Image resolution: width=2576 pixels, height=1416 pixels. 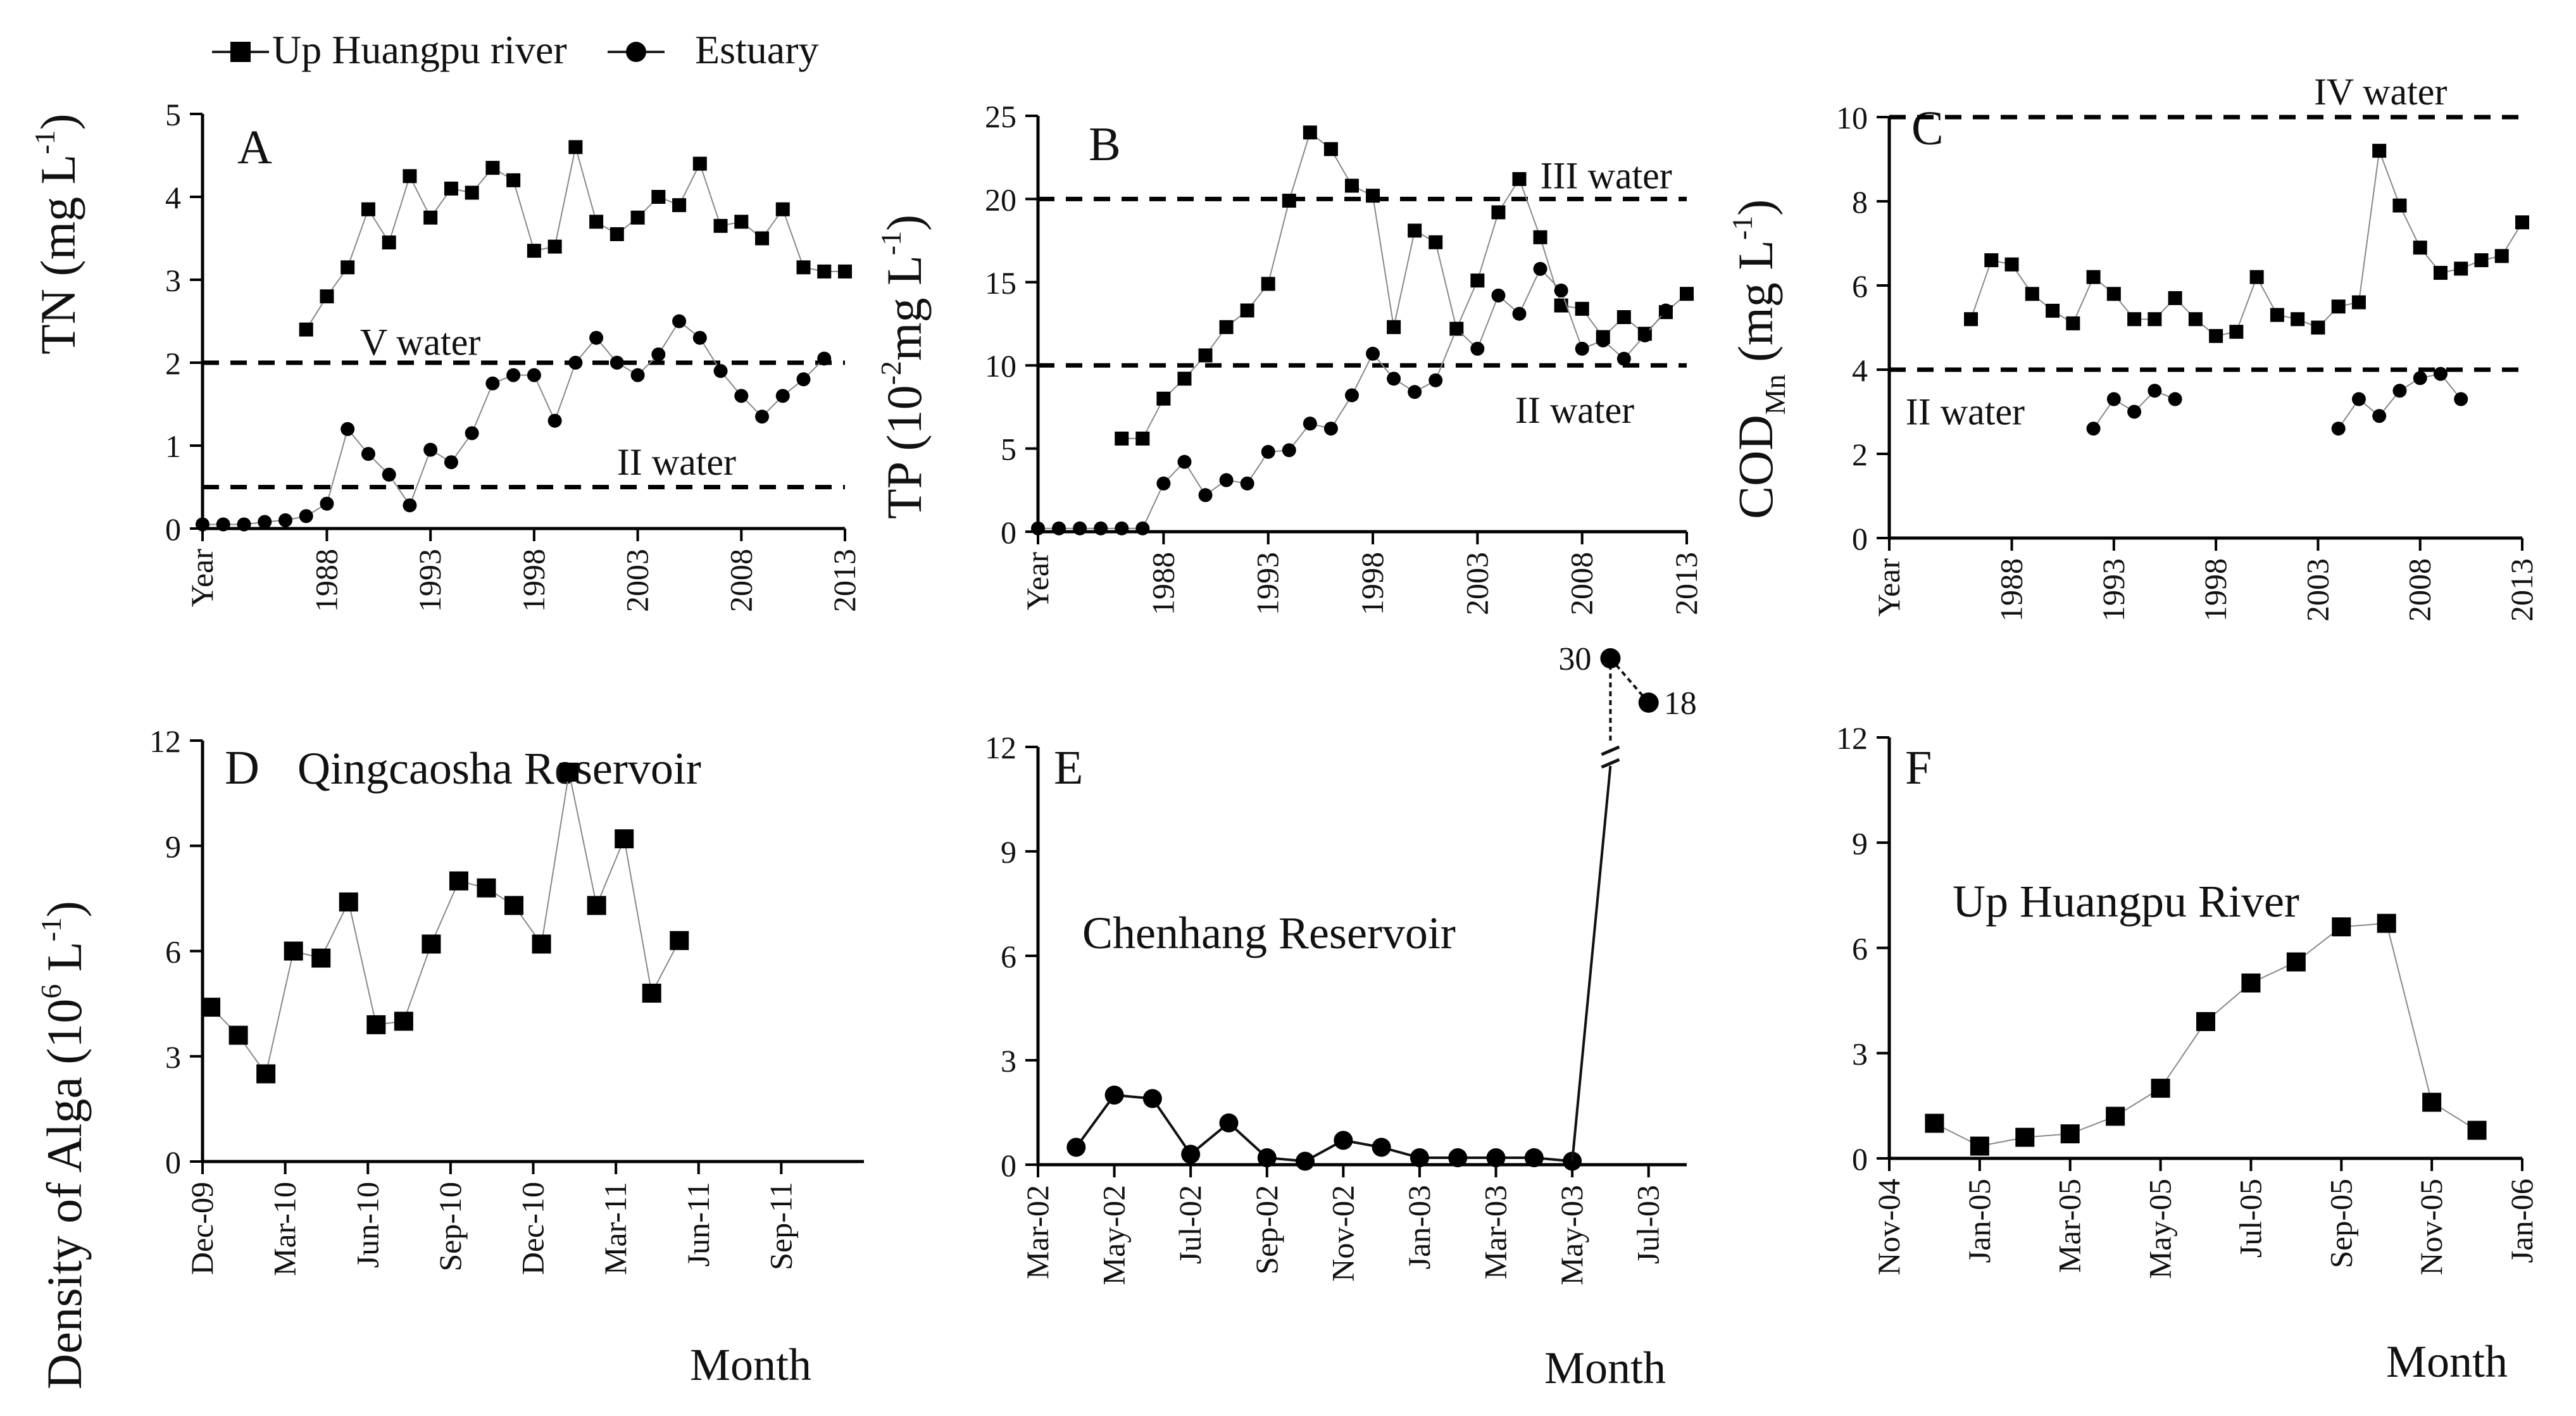 What do you see at coordinates (1860, 843) in the screenshot?
I see `y-tick-label-f: 9` at bounding box center [1860, 843].